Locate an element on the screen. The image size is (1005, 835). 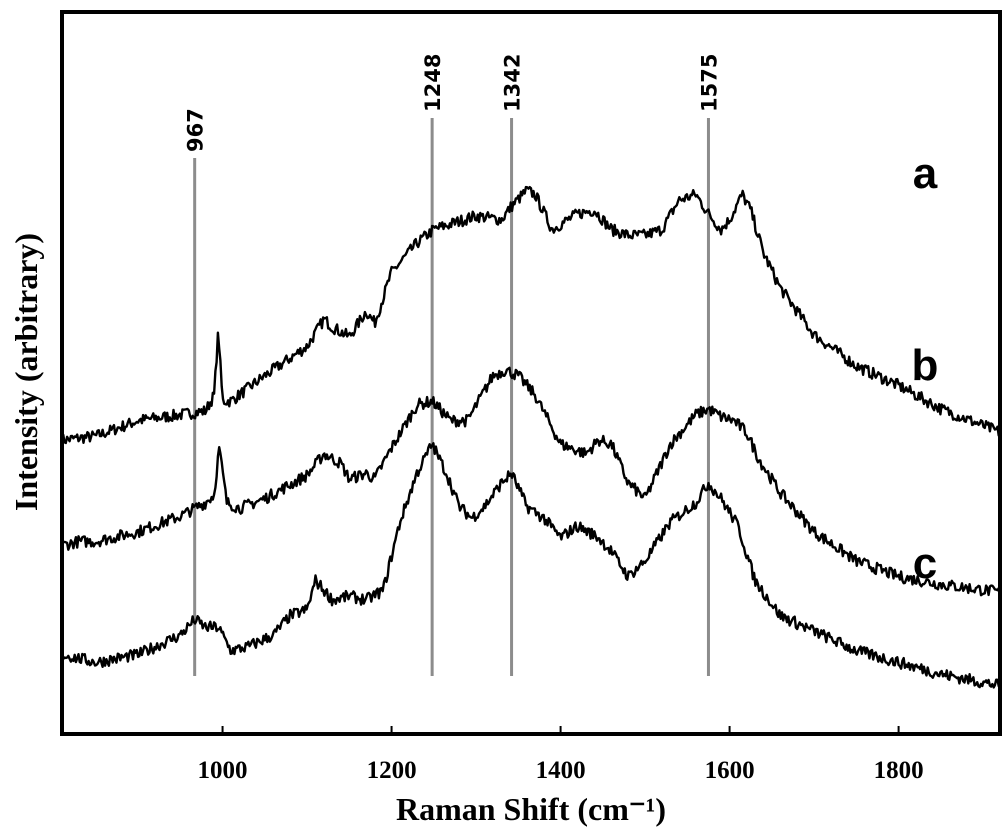
x-tick-label-1000: 1000 is located at coordinates (223, 770).